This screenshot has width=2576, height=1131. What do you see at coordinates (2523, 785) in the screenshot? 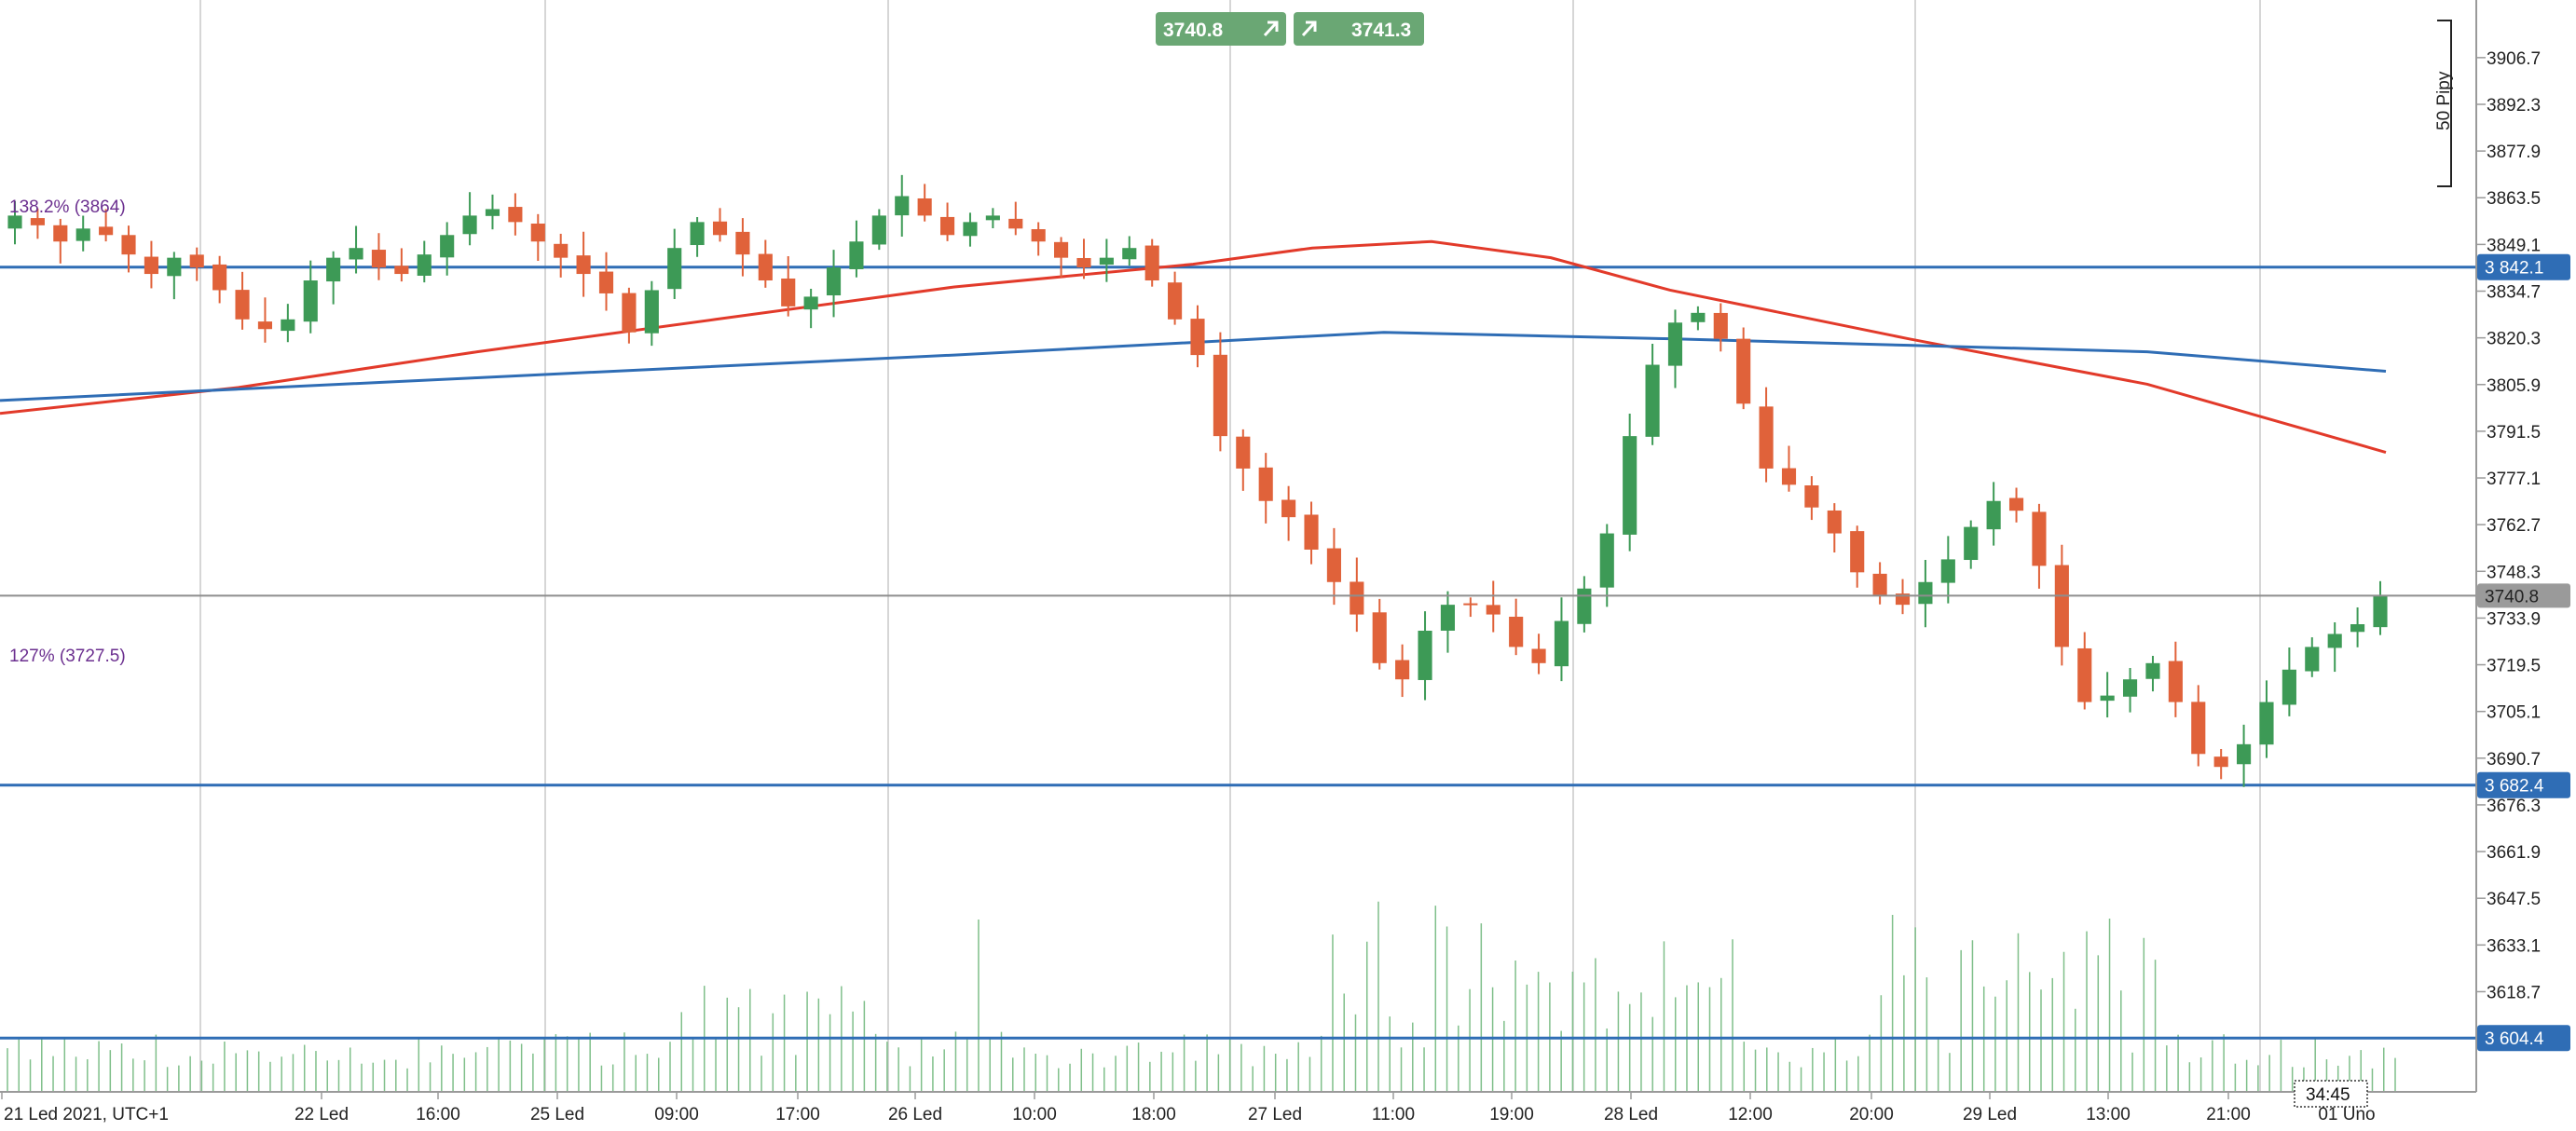
I see `hline-price-tag: 3 682.4` at bounding box center [2523, 785].